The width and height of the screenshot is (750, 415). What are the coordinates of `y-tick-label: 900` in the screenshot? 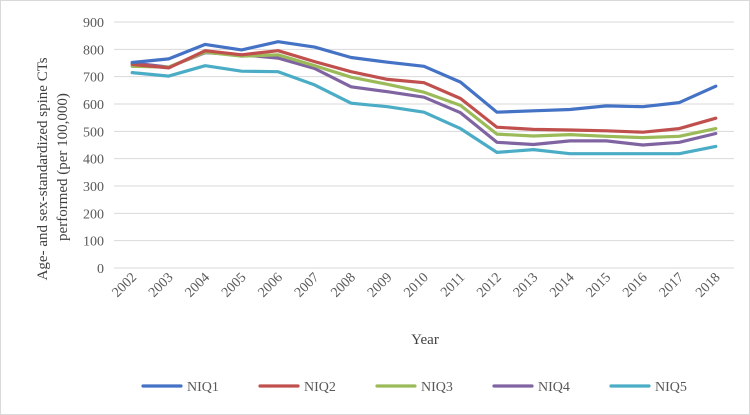 It's located at (93, 23).